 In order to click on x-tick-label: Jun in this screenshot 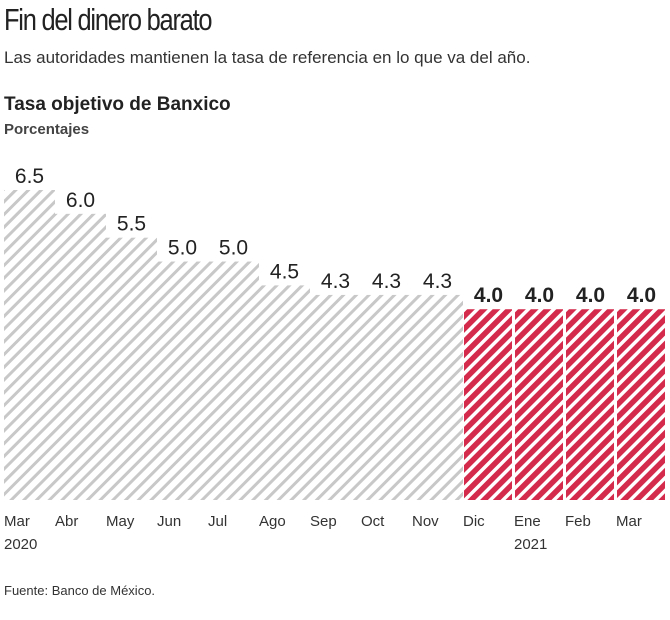, I will do `click(169, 521)`.